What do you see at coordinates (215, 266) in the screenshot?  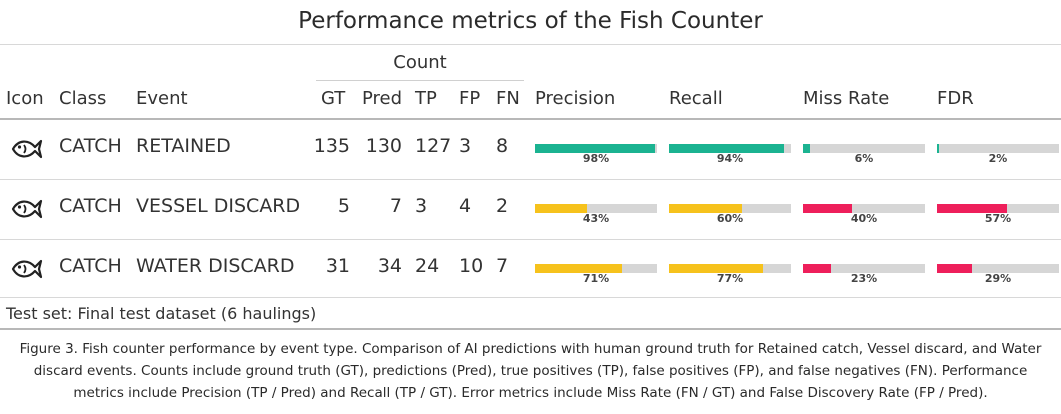 I see `cell-event: WATER DISCARD` at bounding box center [215, 266].